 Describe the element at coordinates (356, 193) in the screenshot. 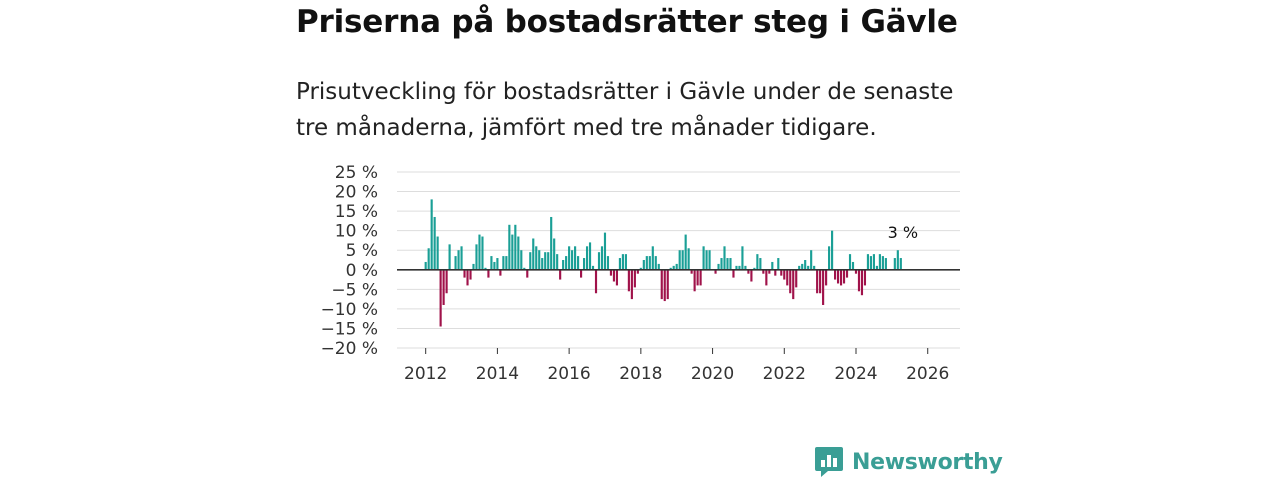

I see `y-tick-label: 20 %` at that location.